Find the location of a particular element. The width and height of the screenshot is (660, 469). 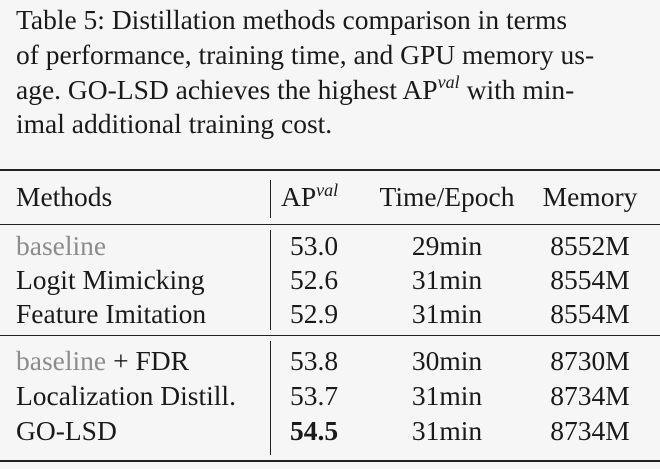

ap-cell: 53.0 is located at coordinates (314, 245).